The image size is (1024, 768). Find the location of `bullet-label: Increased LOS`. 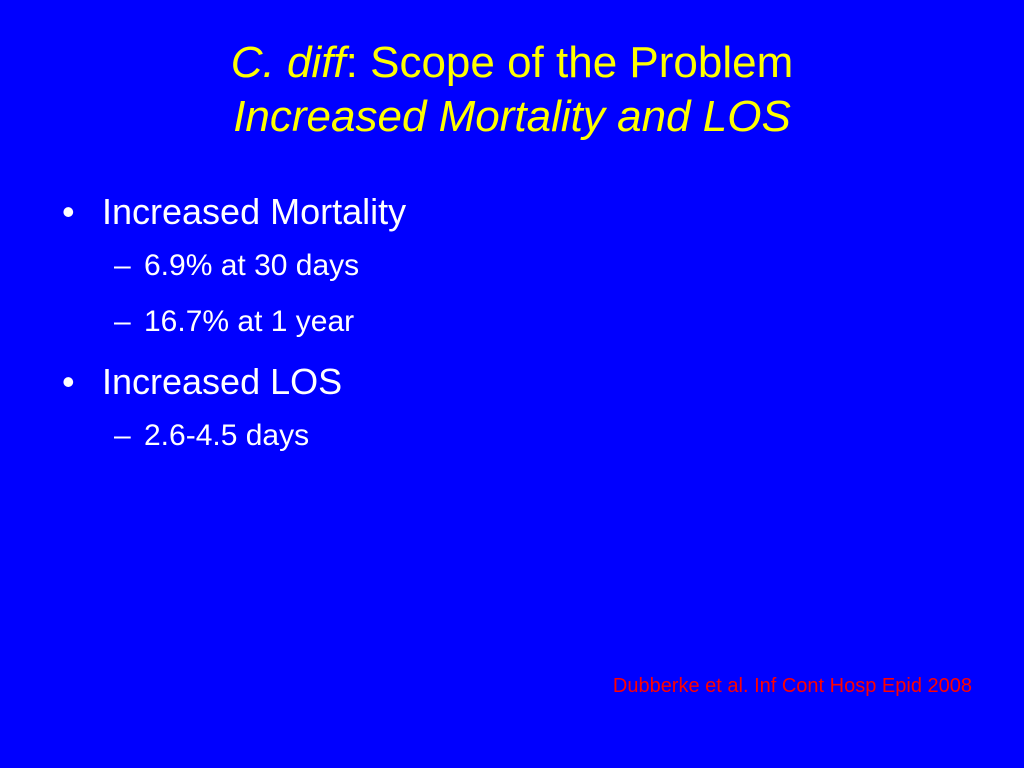

bullet-label: Increased LOS is located at coordinates (222, 381).